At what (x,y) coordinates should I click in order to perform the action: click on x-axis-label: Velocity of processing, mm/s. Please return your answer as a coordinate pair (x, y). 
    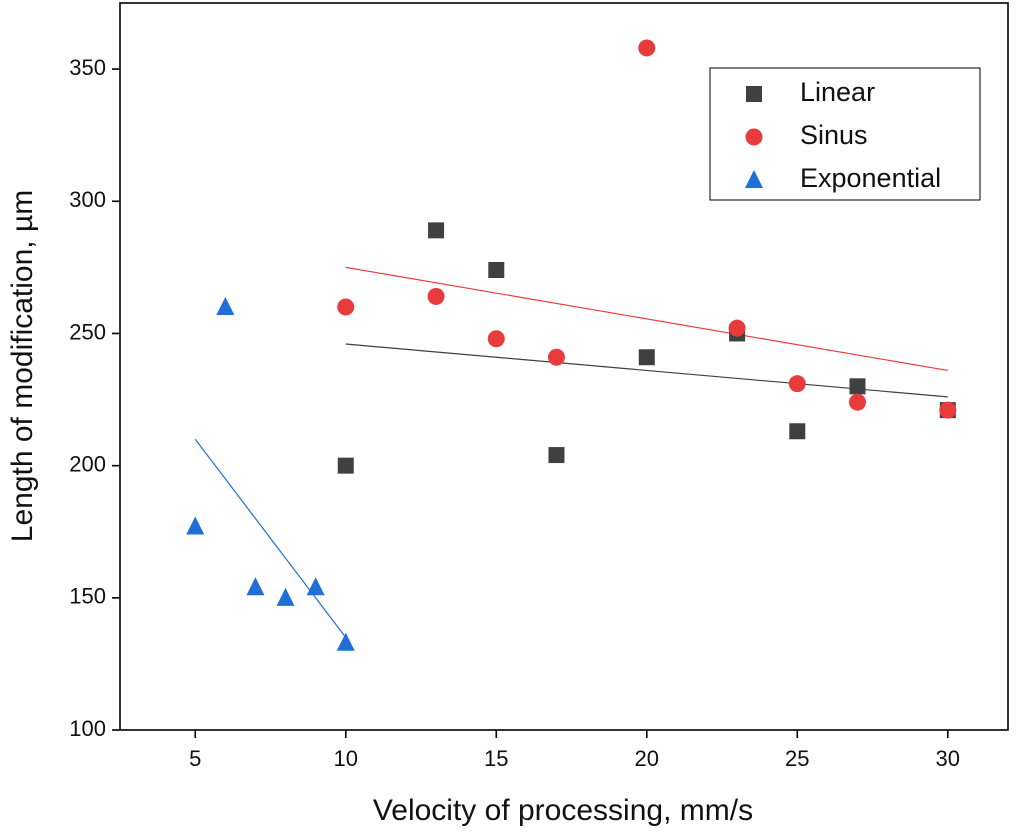
    Looking at the image, I should click on (563, 810).